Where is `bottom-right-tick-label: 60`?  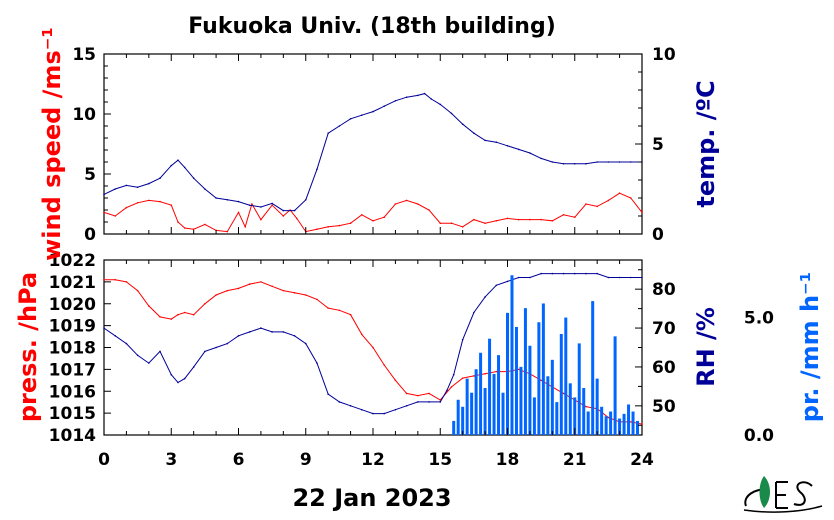 bottom-right-tick-label: 60 is located at coordinates (664, 368).